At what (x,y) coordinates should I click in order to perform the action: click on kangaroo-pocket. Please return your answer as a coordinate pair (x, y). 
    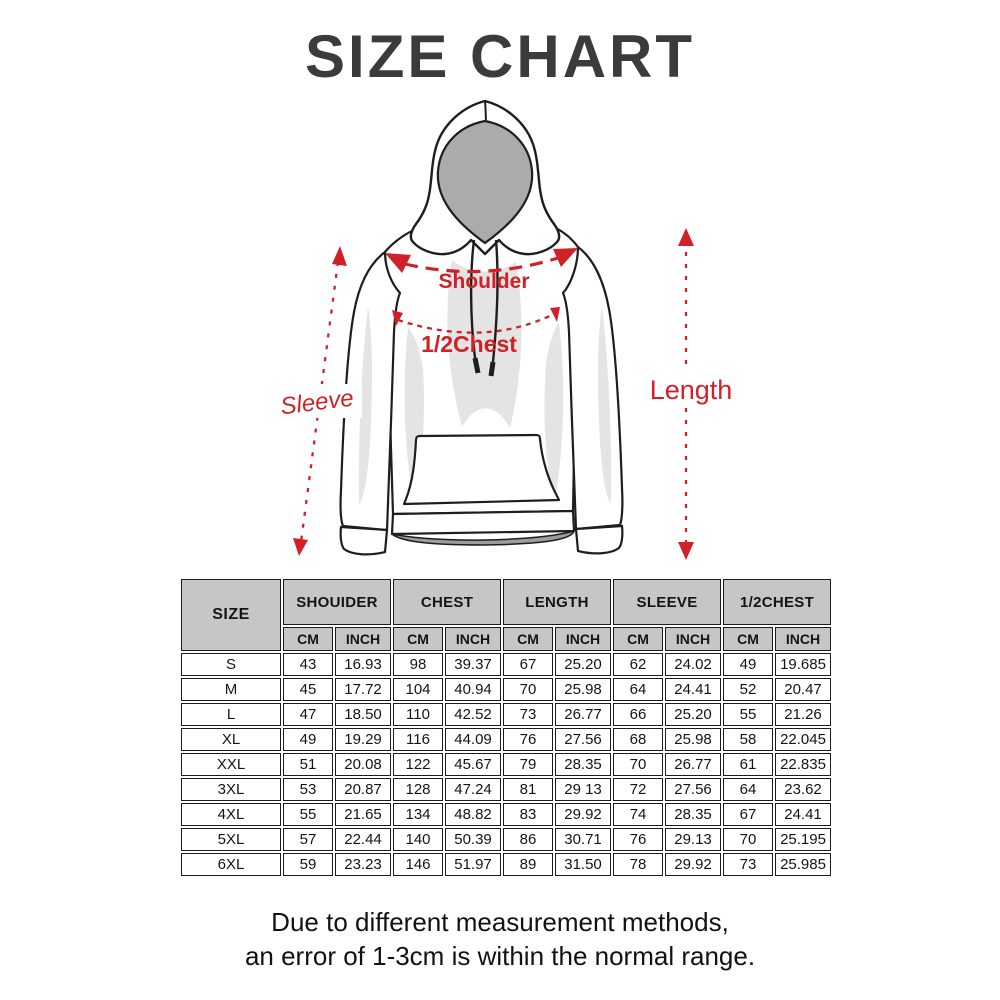
    Looking at the image, I should click on (481, 469).